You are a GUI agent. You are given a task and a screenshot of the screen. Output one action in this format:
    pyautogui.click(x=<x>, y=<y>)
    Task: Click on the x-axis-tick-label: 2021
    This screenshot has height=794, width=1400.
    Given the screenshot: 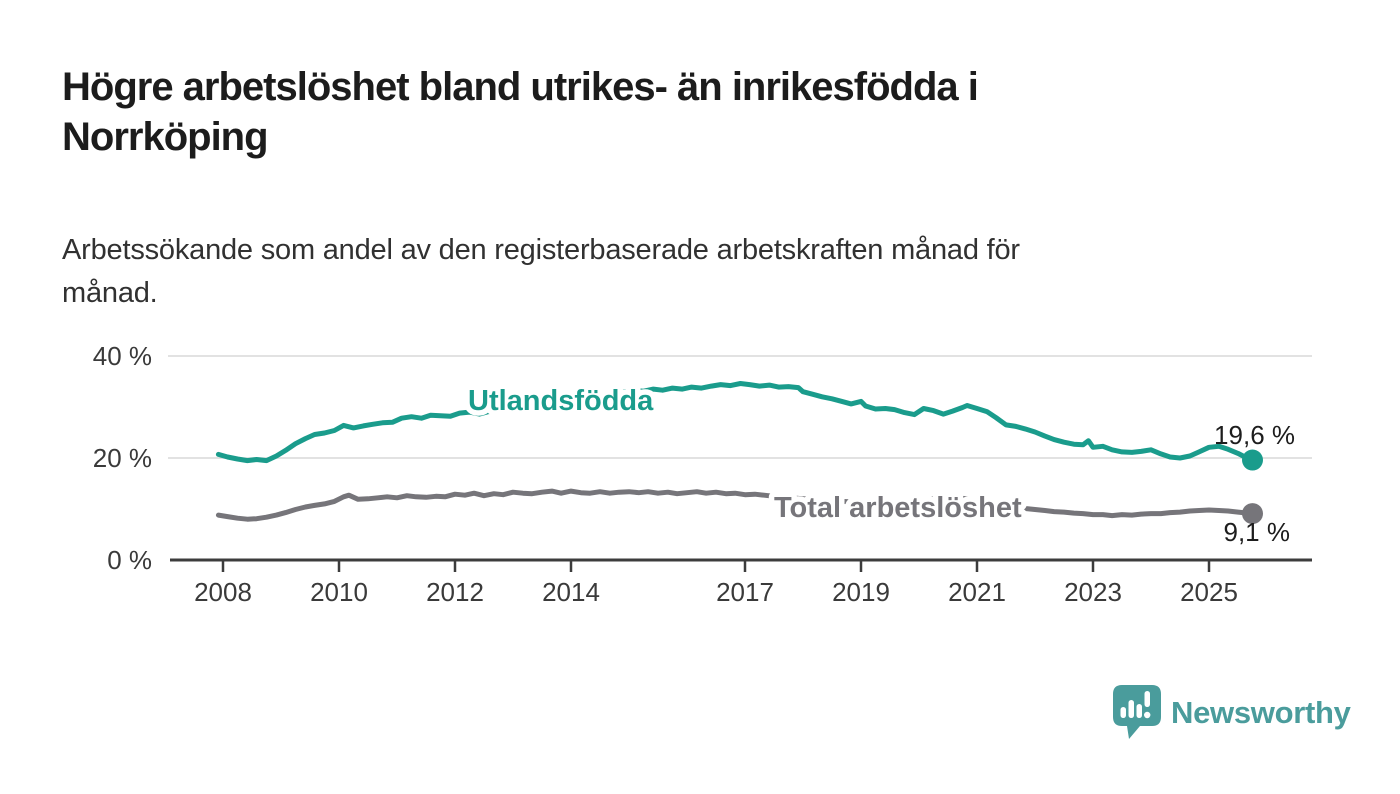 What is the action you would take?
    pyautogui.click(x=977, y=592)
    